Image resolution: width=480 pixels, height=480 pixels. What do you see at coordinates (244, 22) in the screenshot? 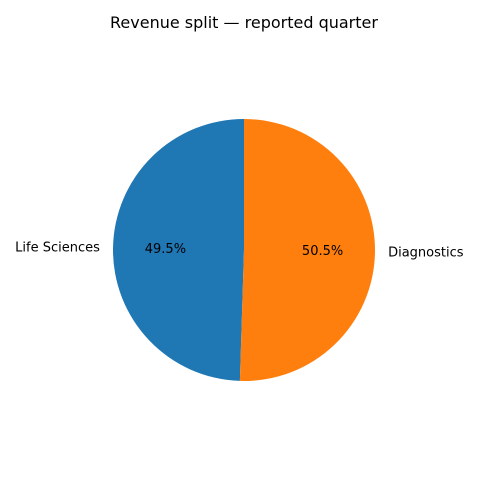
I see `chart-title: Revenue split — reported quarter` at bounding box center [244, 22].